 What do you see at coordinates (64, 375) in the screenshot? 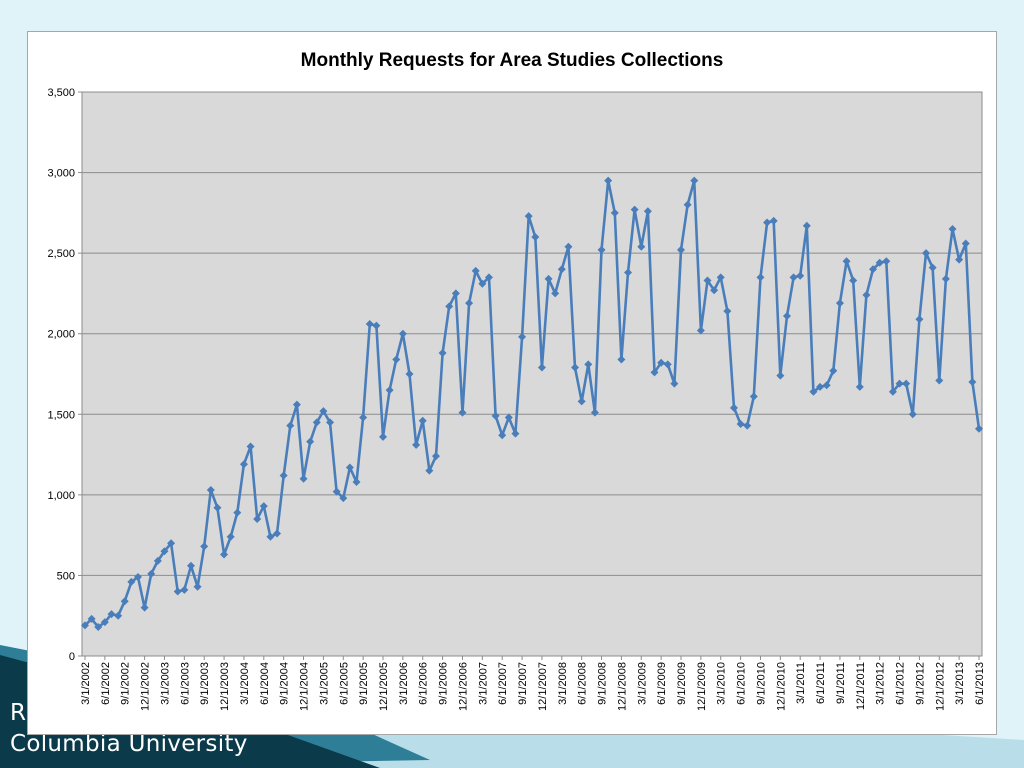
I see `y-axis-ticks: 0 500 1,000 1,500 2,000 2,500 3,000 3,500` at bounding box center [64, 375].